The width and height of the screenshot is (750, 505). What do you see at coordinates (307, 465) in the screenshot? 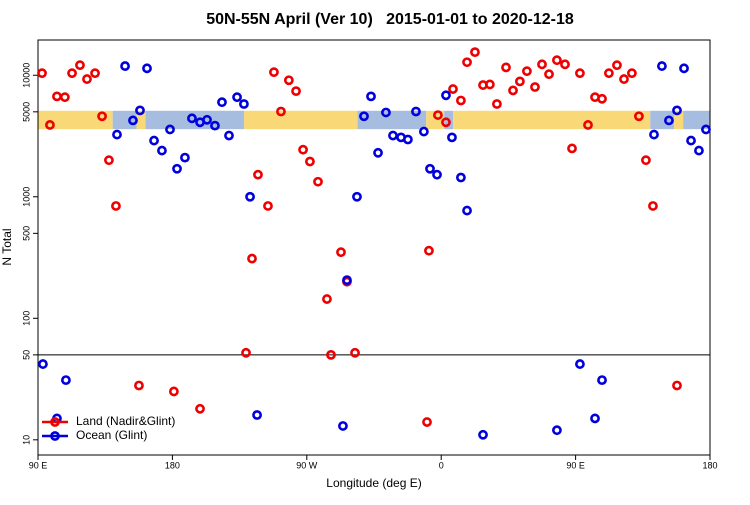
I see `x-tick-label: 90 W` at bounding box center [307, 465].